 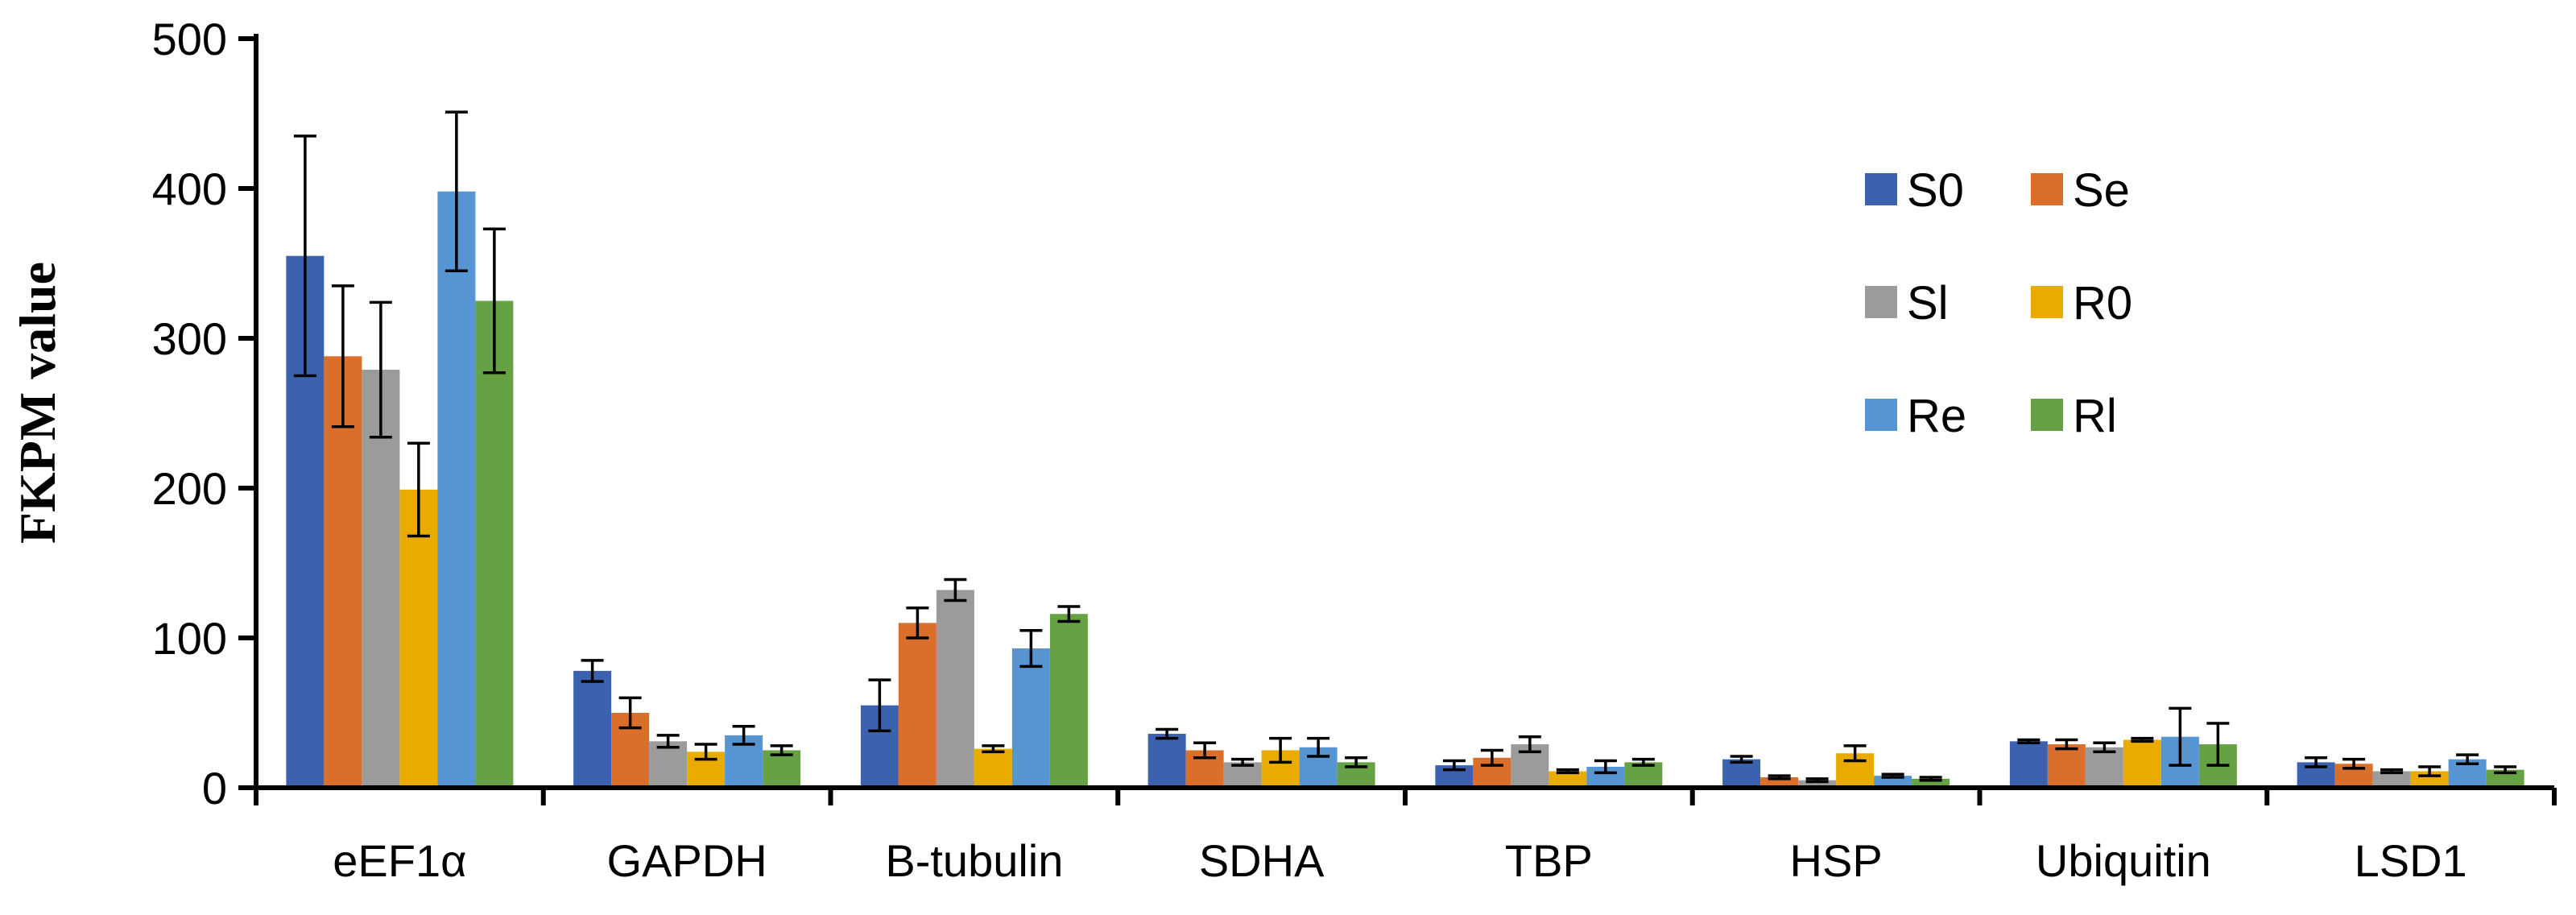 What do you see at coordinates (1549, 860) in the screenshot?
I see `x-tick-label: TBP` at bounding box center [1549, 860].